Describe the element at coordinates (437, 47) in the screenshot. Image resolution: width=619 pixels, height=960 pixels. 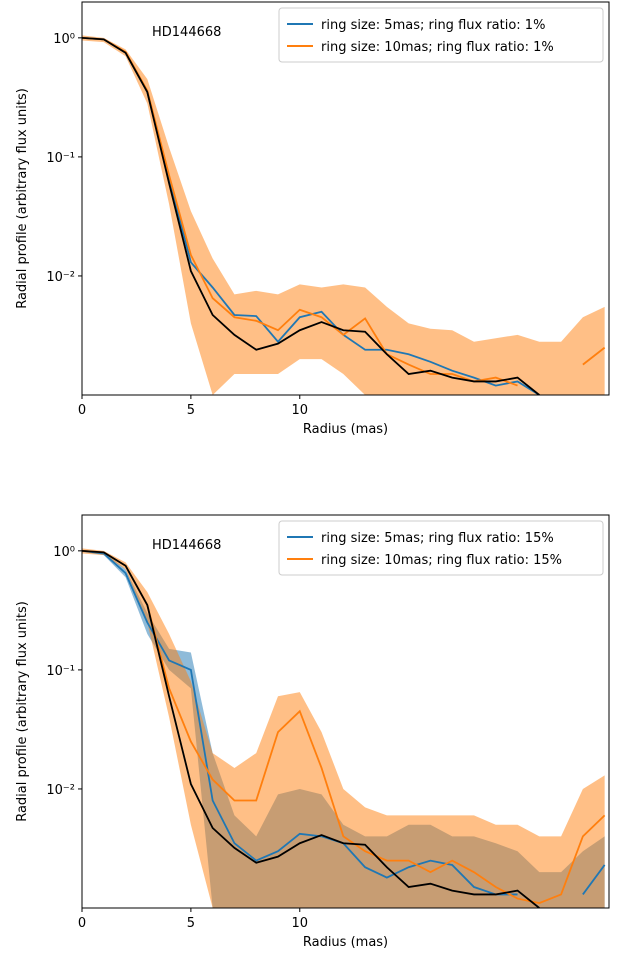
I see `legend-label: ring size: 10mas; ring flux ratio: 1%` at that location.